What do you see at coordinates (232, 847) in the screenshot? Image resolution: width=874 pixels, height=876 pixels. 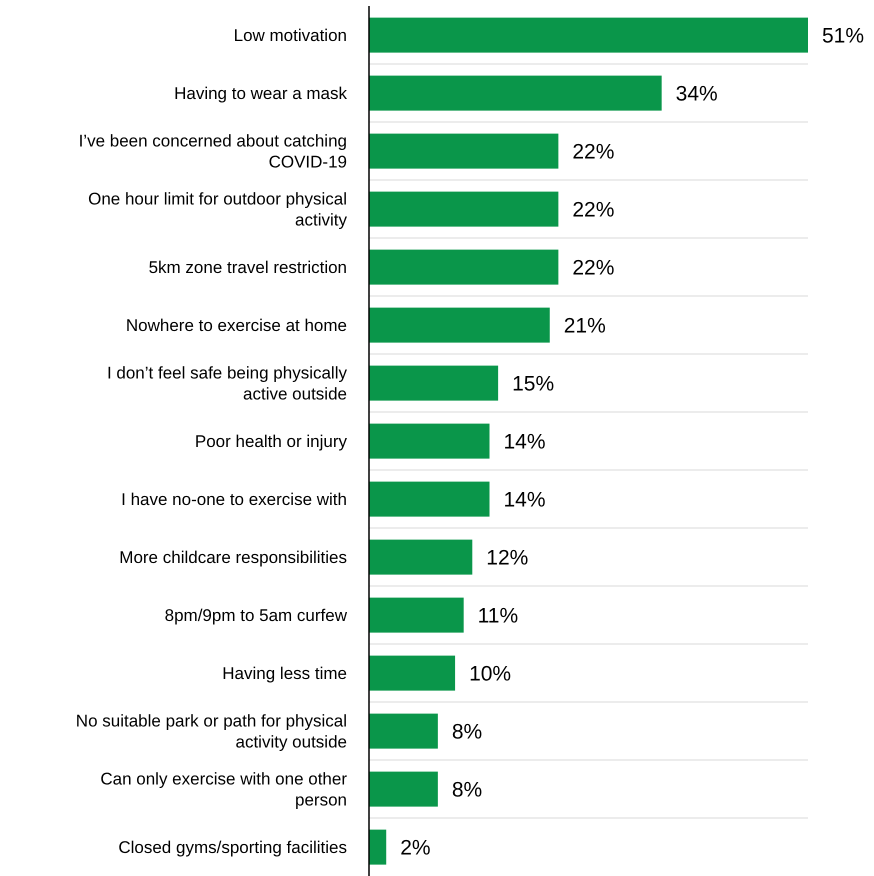 I see `y-tick-label: Closed gyms/sporting facilities` at bounding box center [232, 847].